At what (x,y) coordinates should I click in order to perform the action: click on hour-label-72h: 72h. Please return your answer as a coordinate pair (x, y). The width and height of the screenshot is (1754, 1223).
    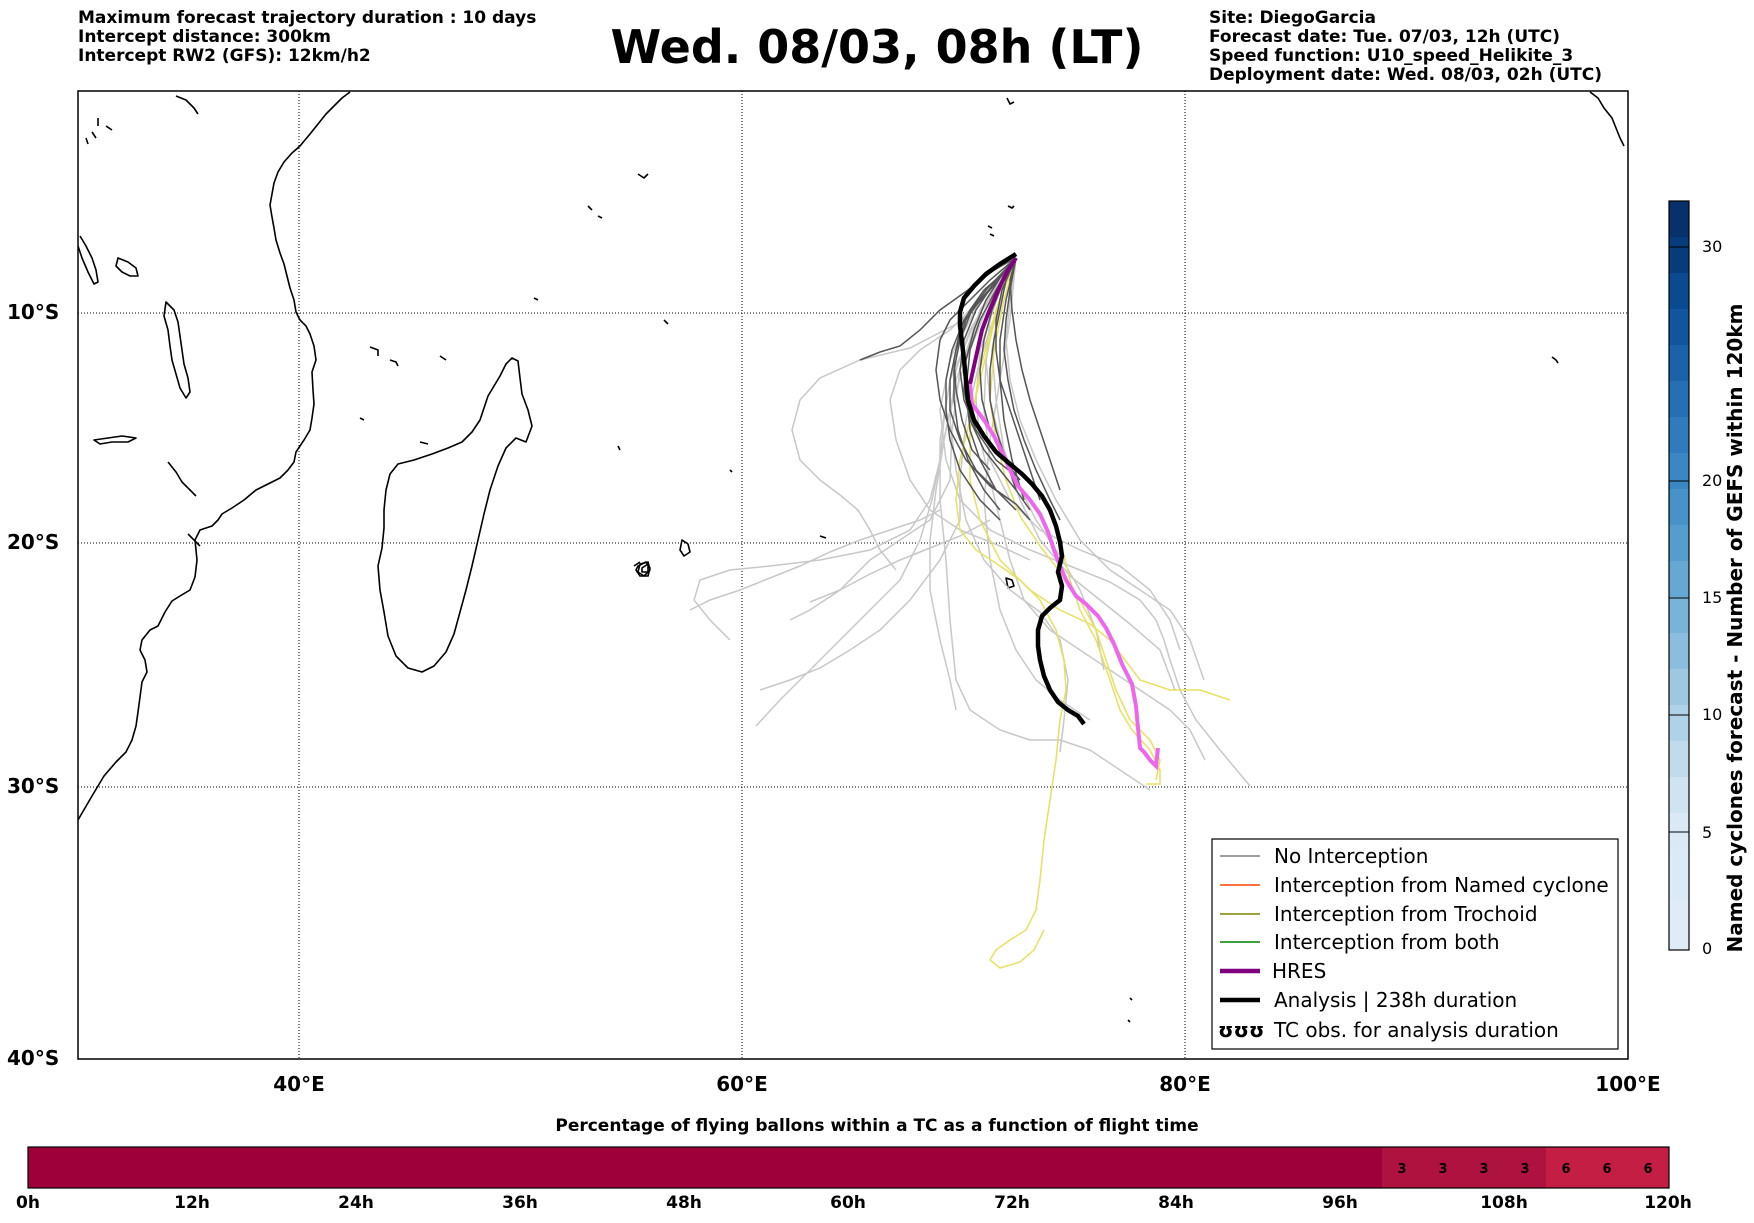
    Looking at the image, I should click on (1012, 1203).